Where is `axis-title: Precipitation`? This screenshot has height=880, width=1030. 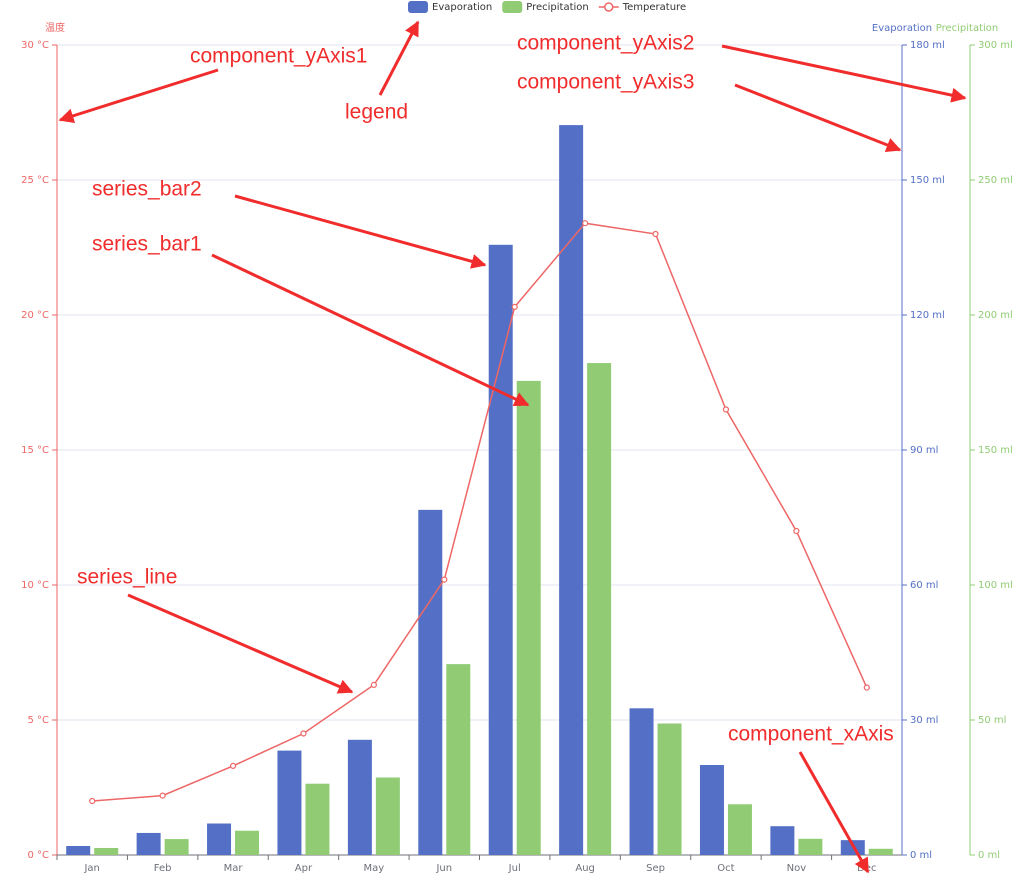 axis-title: Precipitation is located at coordinates (967, 28).